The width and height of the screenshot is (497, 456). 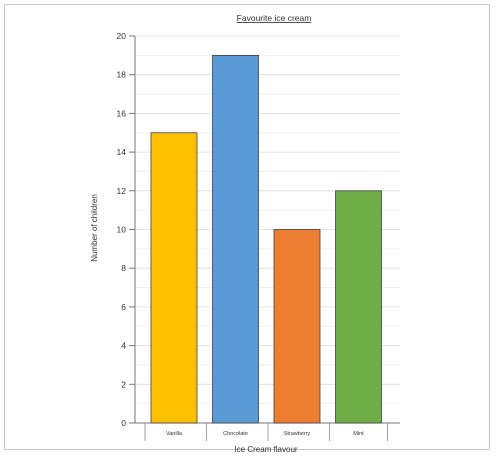 I want to click on y-tick-label: 10, so click(x=122, y=230).